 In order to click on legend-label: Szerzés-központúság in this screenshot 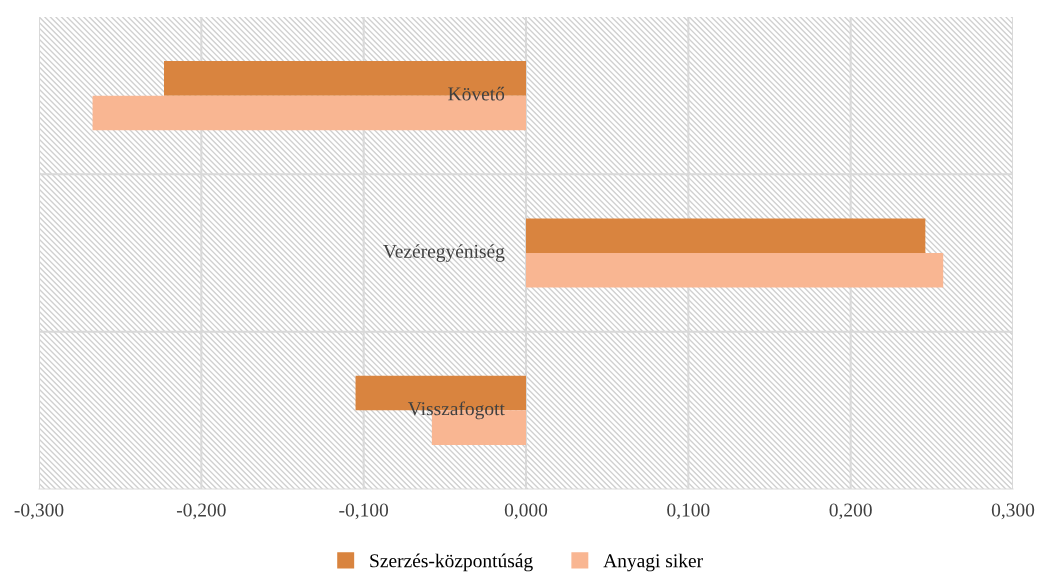, I will do `click(451, 562)`.